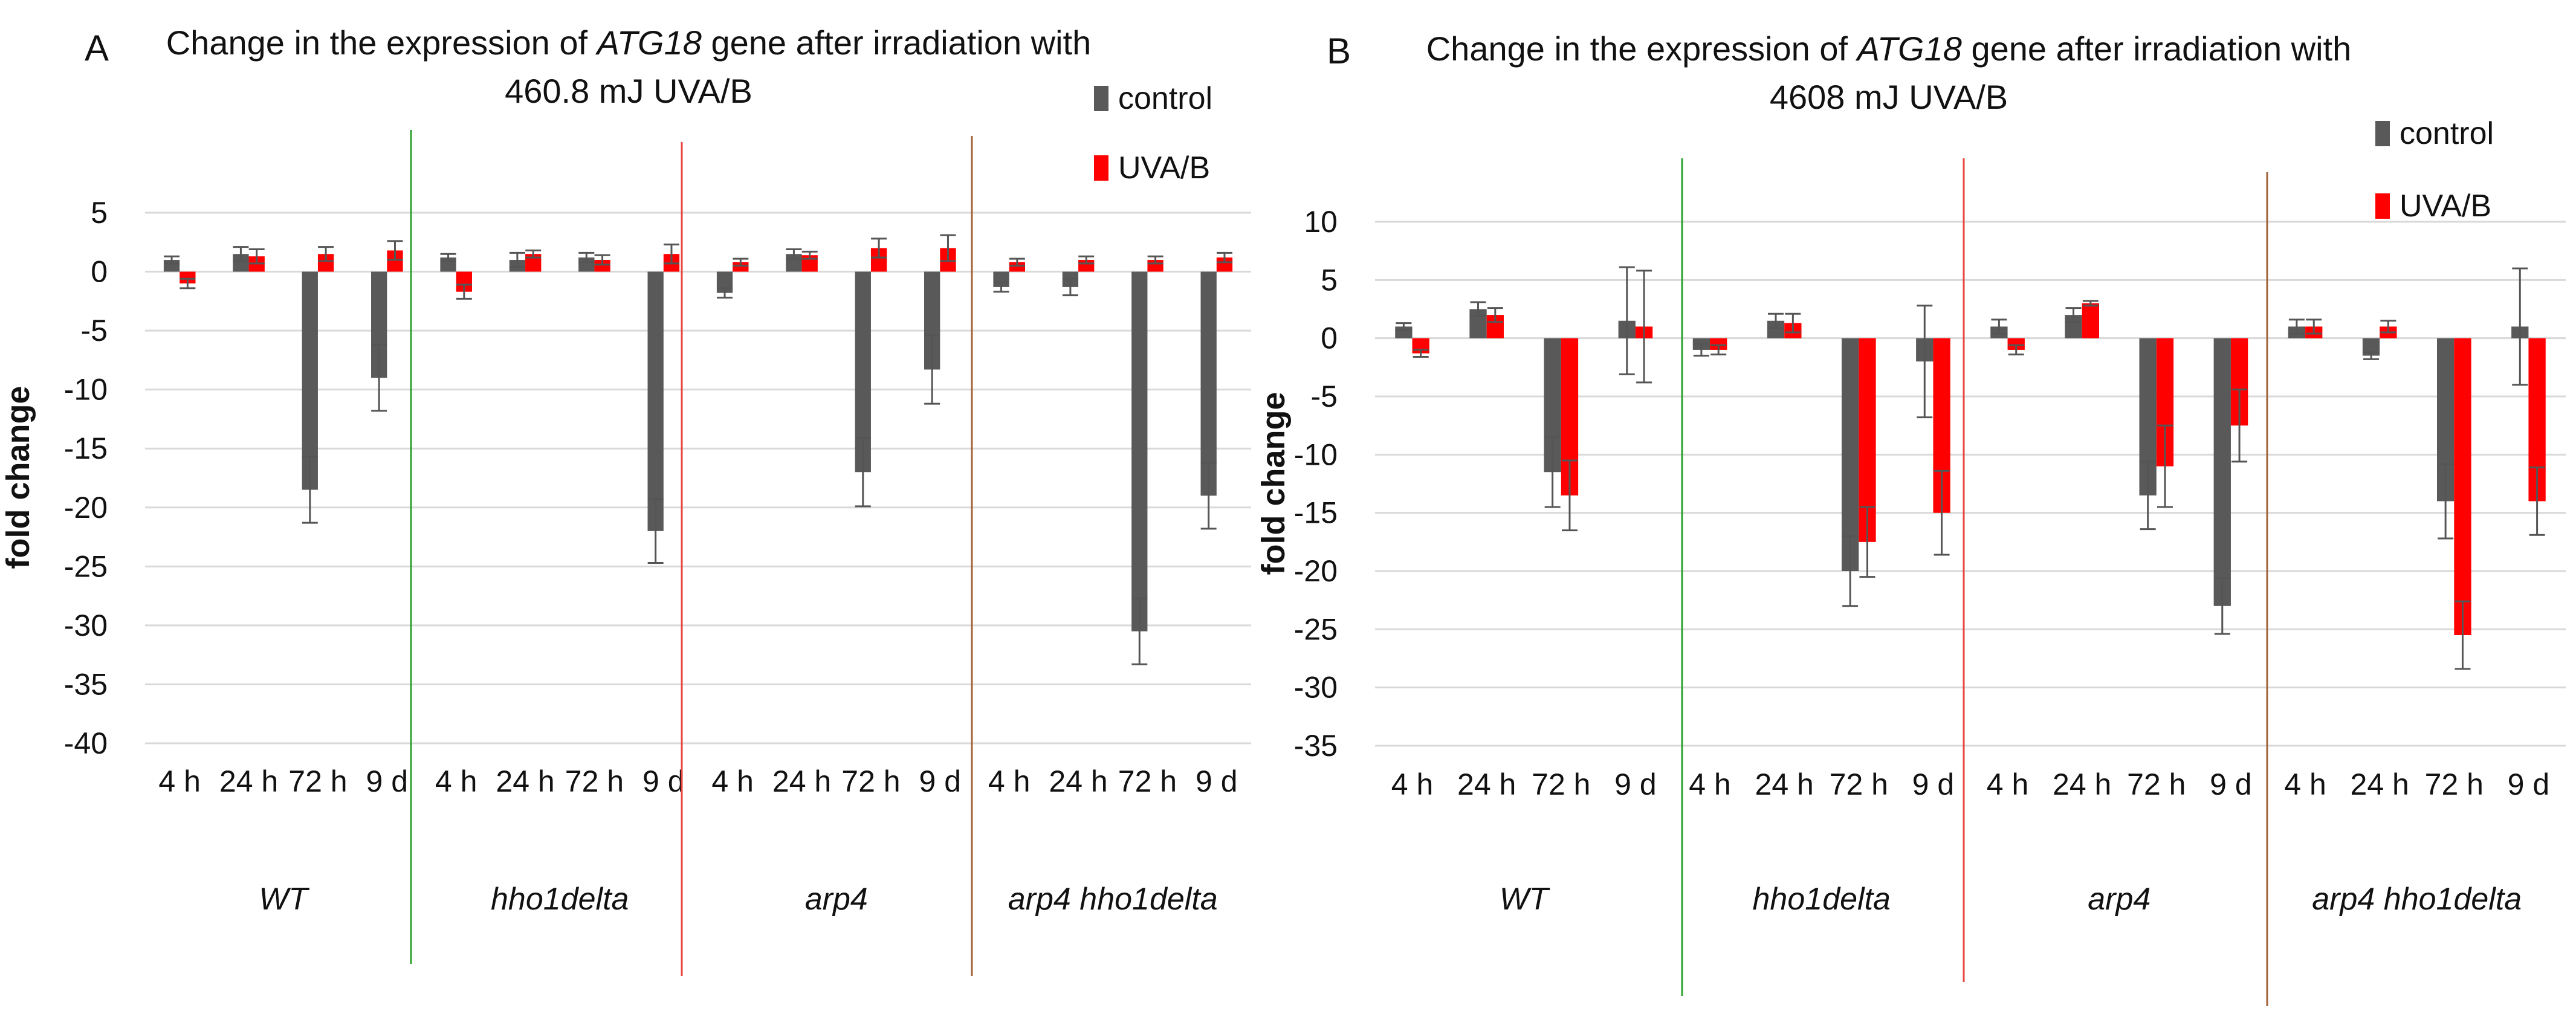  I want to click on chart-subtitle: 4608 mJ UVA/B, so click(1889, 97).